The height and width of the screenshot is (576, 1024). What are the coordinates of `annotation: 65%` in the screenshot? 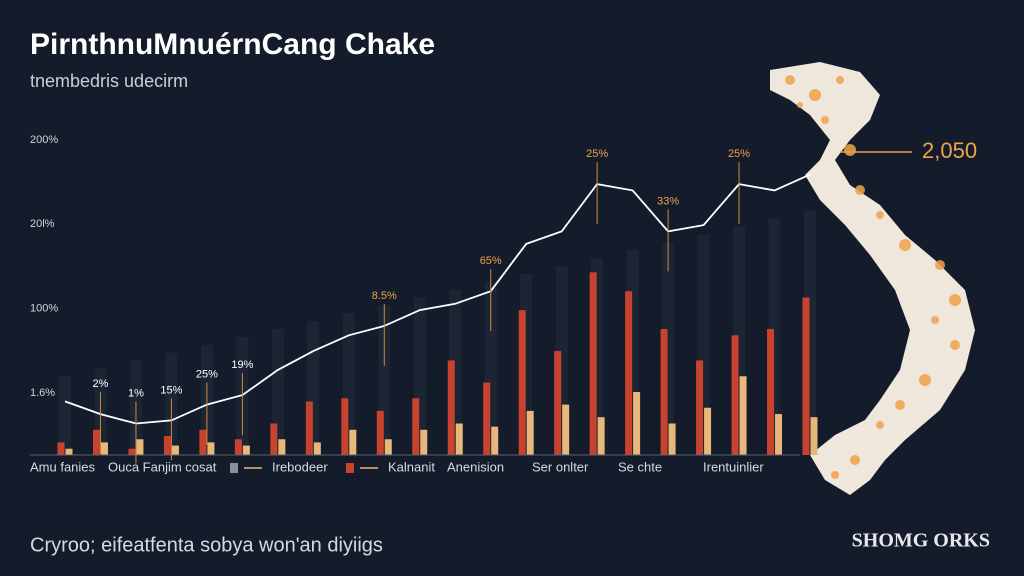 It's located at (491, 261).